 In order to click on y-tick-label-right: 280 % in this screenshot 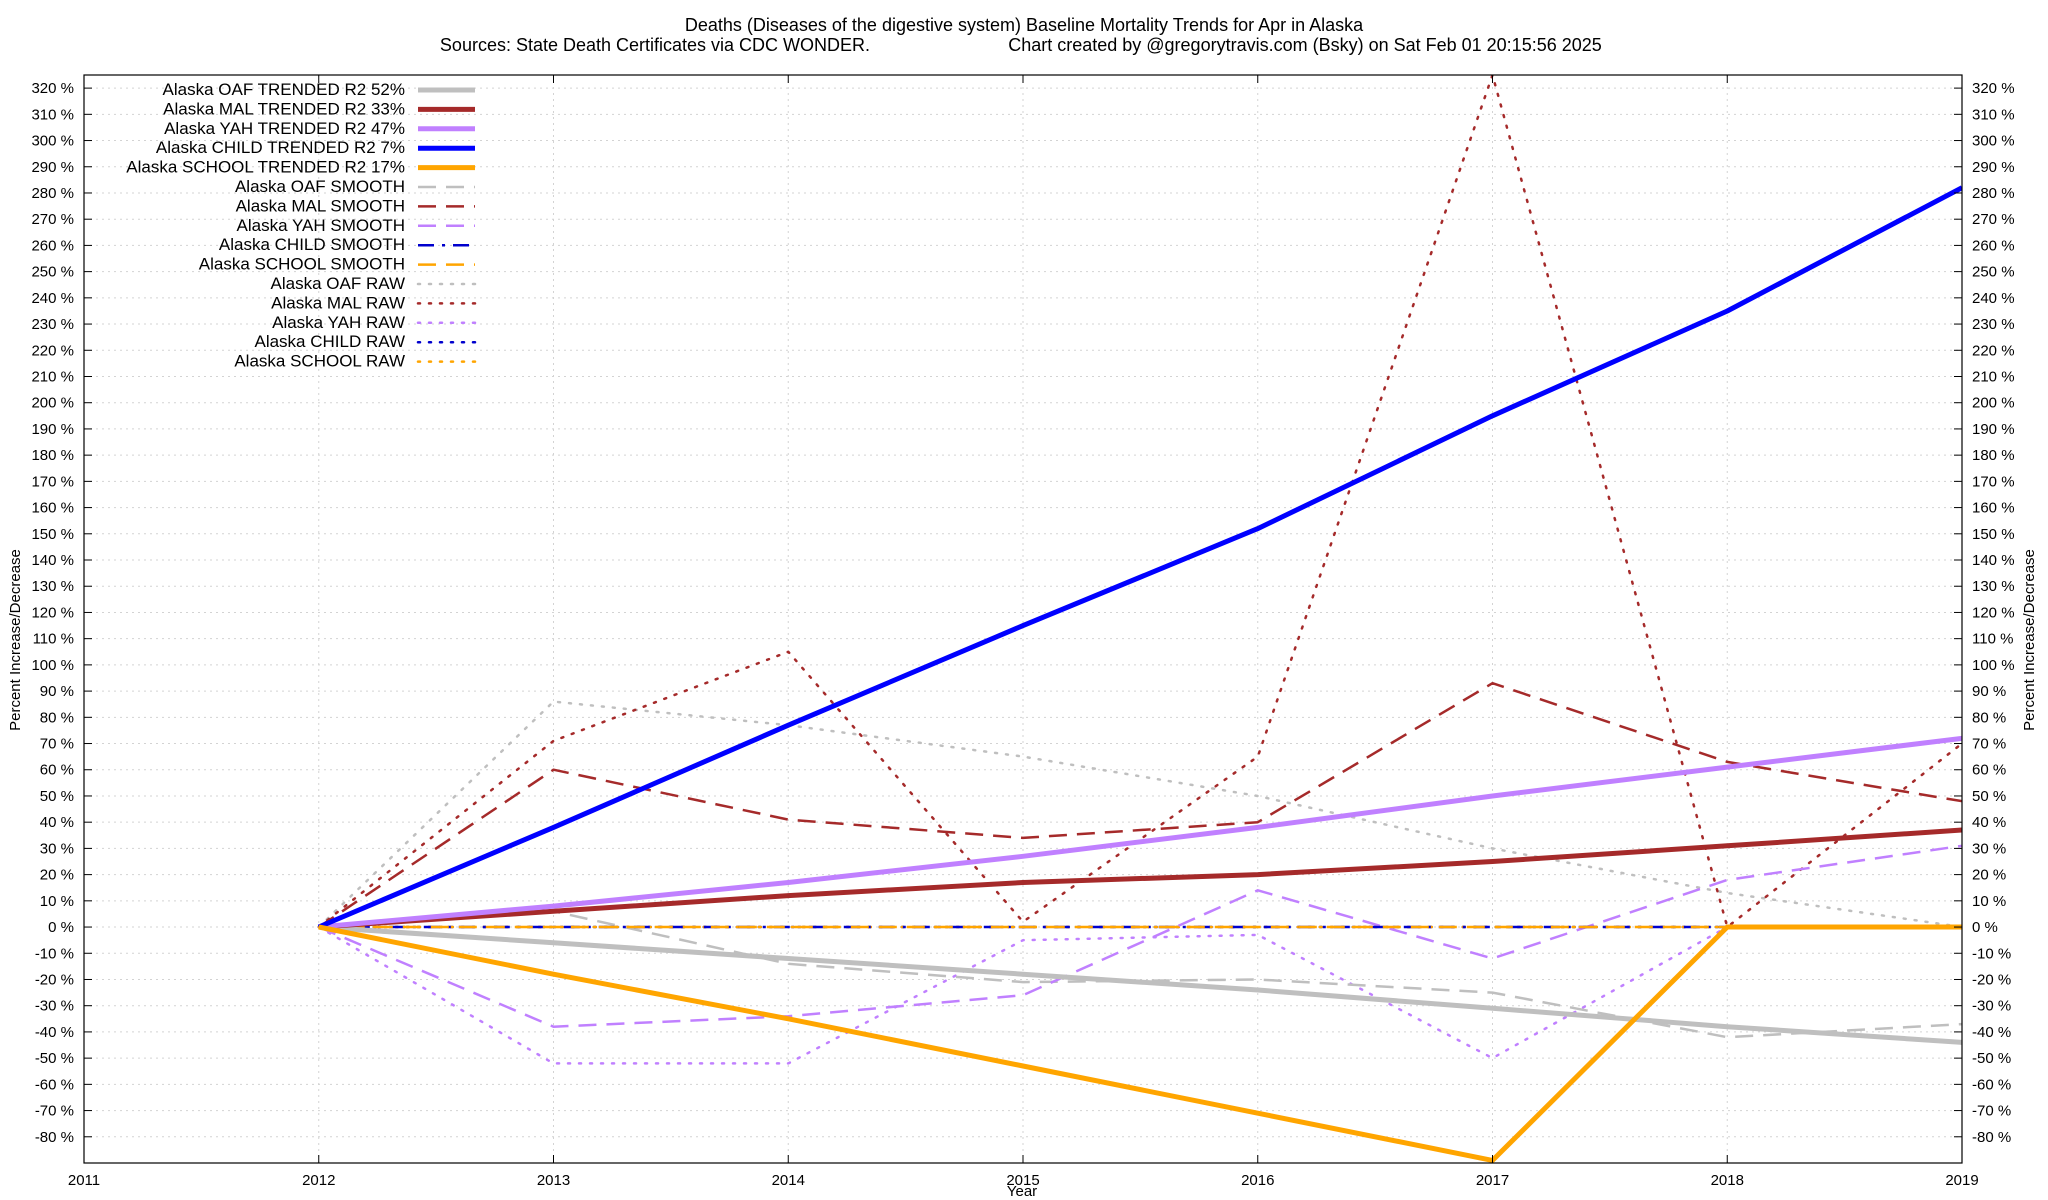, I will do `click(1993, 193)`.